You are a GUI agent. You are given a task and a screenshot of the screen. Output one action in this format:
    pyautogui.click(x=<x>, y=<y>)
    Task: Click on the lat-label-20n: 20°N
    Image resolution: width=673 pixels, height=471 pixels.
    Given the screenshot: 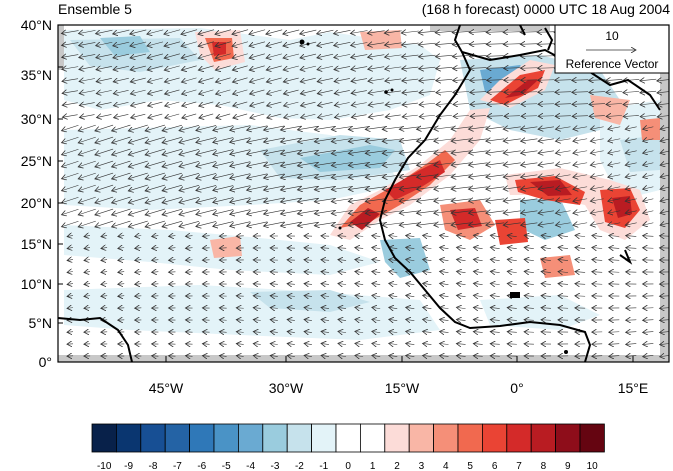 What is the action you would take?
    pyautogui.click(x=36, y=203)
    